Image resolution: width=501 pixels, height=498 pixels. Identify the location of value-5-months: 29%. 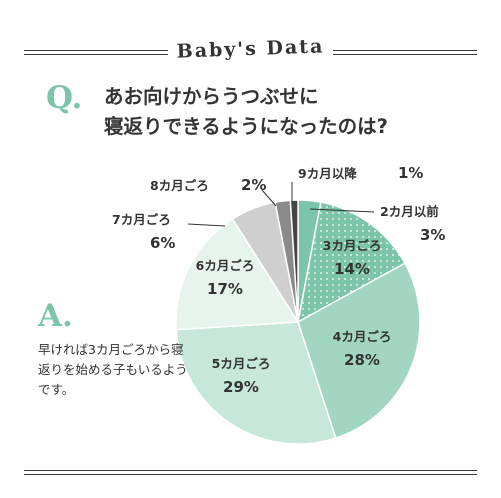
(241, 387).